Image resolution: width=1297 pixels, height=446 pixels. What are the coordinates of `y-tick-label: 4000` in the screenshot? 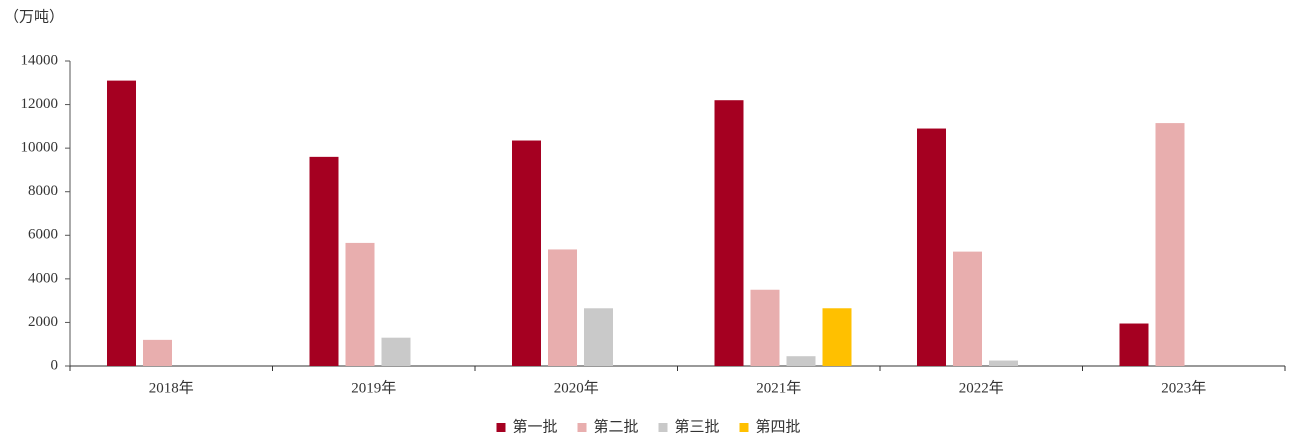 It's located at (43, 278).